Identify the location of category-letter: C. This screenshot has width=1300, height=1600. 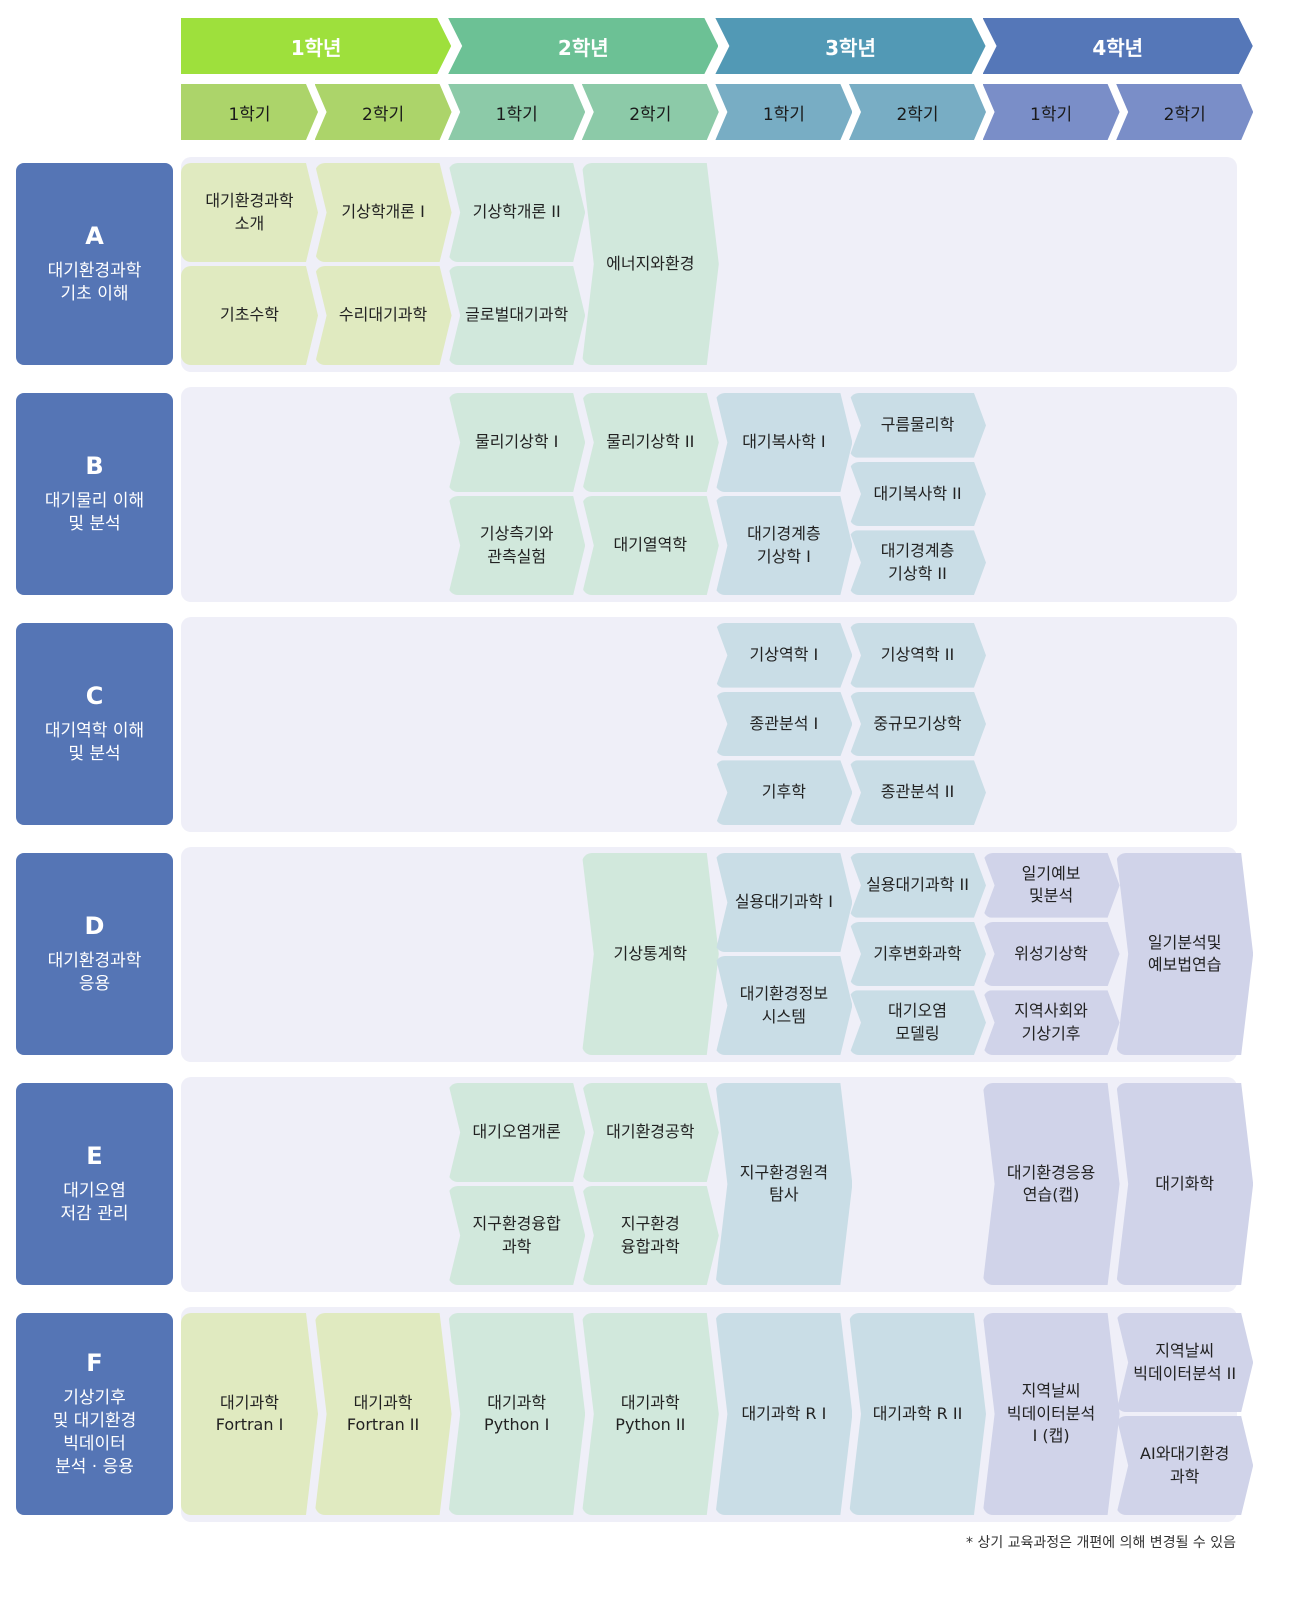
(94, 696).